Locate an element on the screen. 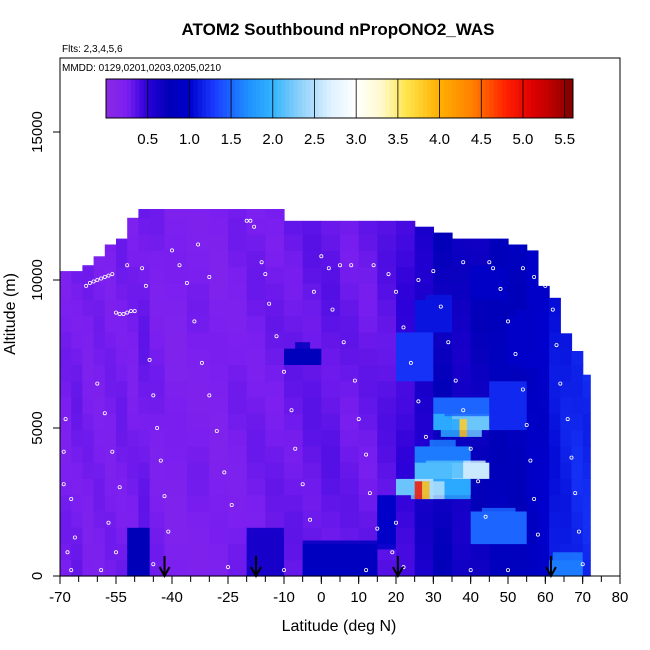 The width and height of the screenshot is (650, 650). heatmap-anomaly-cell is located at coordinates (463, 428).